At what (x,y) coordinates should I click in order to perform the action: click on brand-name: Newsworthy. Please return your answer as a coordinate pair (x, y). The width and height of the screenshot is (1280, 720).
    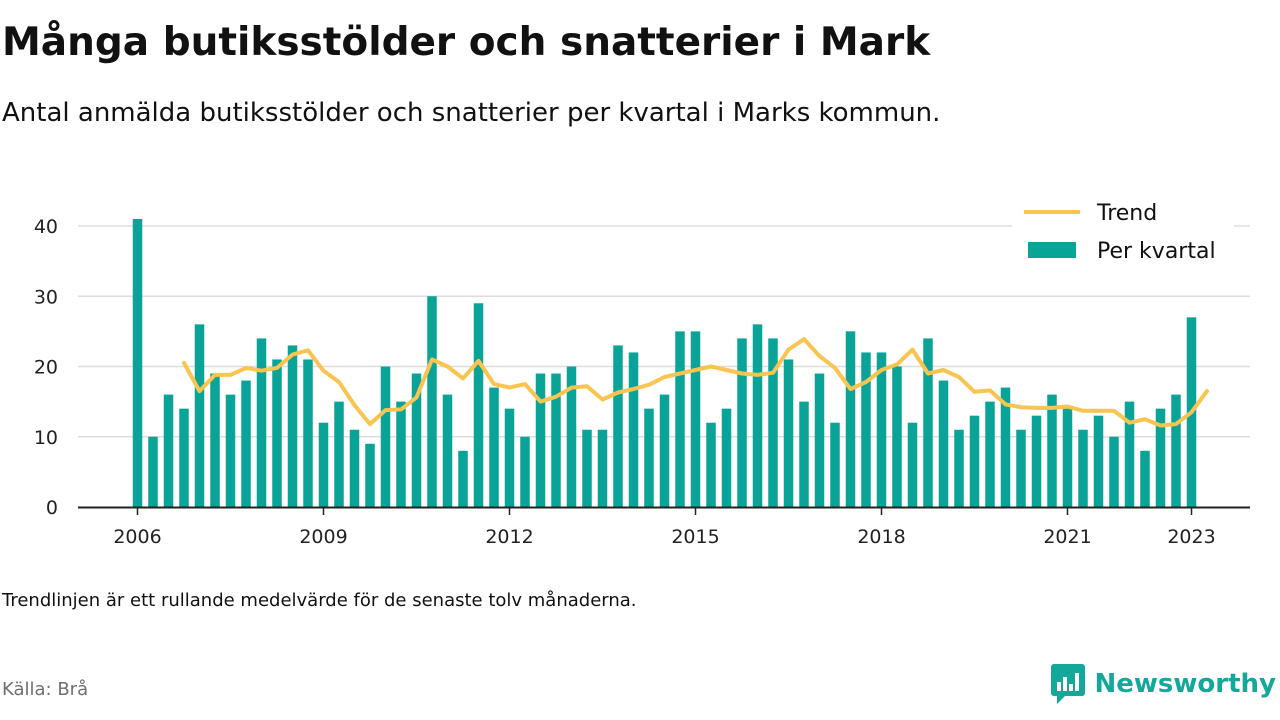
    Looking at the image, I should click on (1185, 684).